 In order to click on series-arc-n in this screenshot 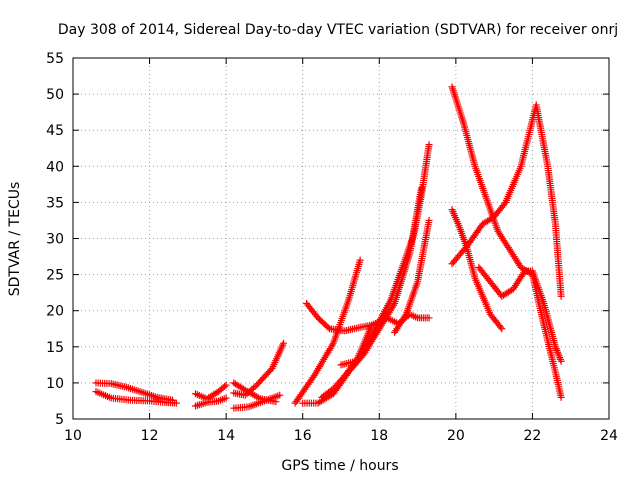, I will do `click(477, 269)`.